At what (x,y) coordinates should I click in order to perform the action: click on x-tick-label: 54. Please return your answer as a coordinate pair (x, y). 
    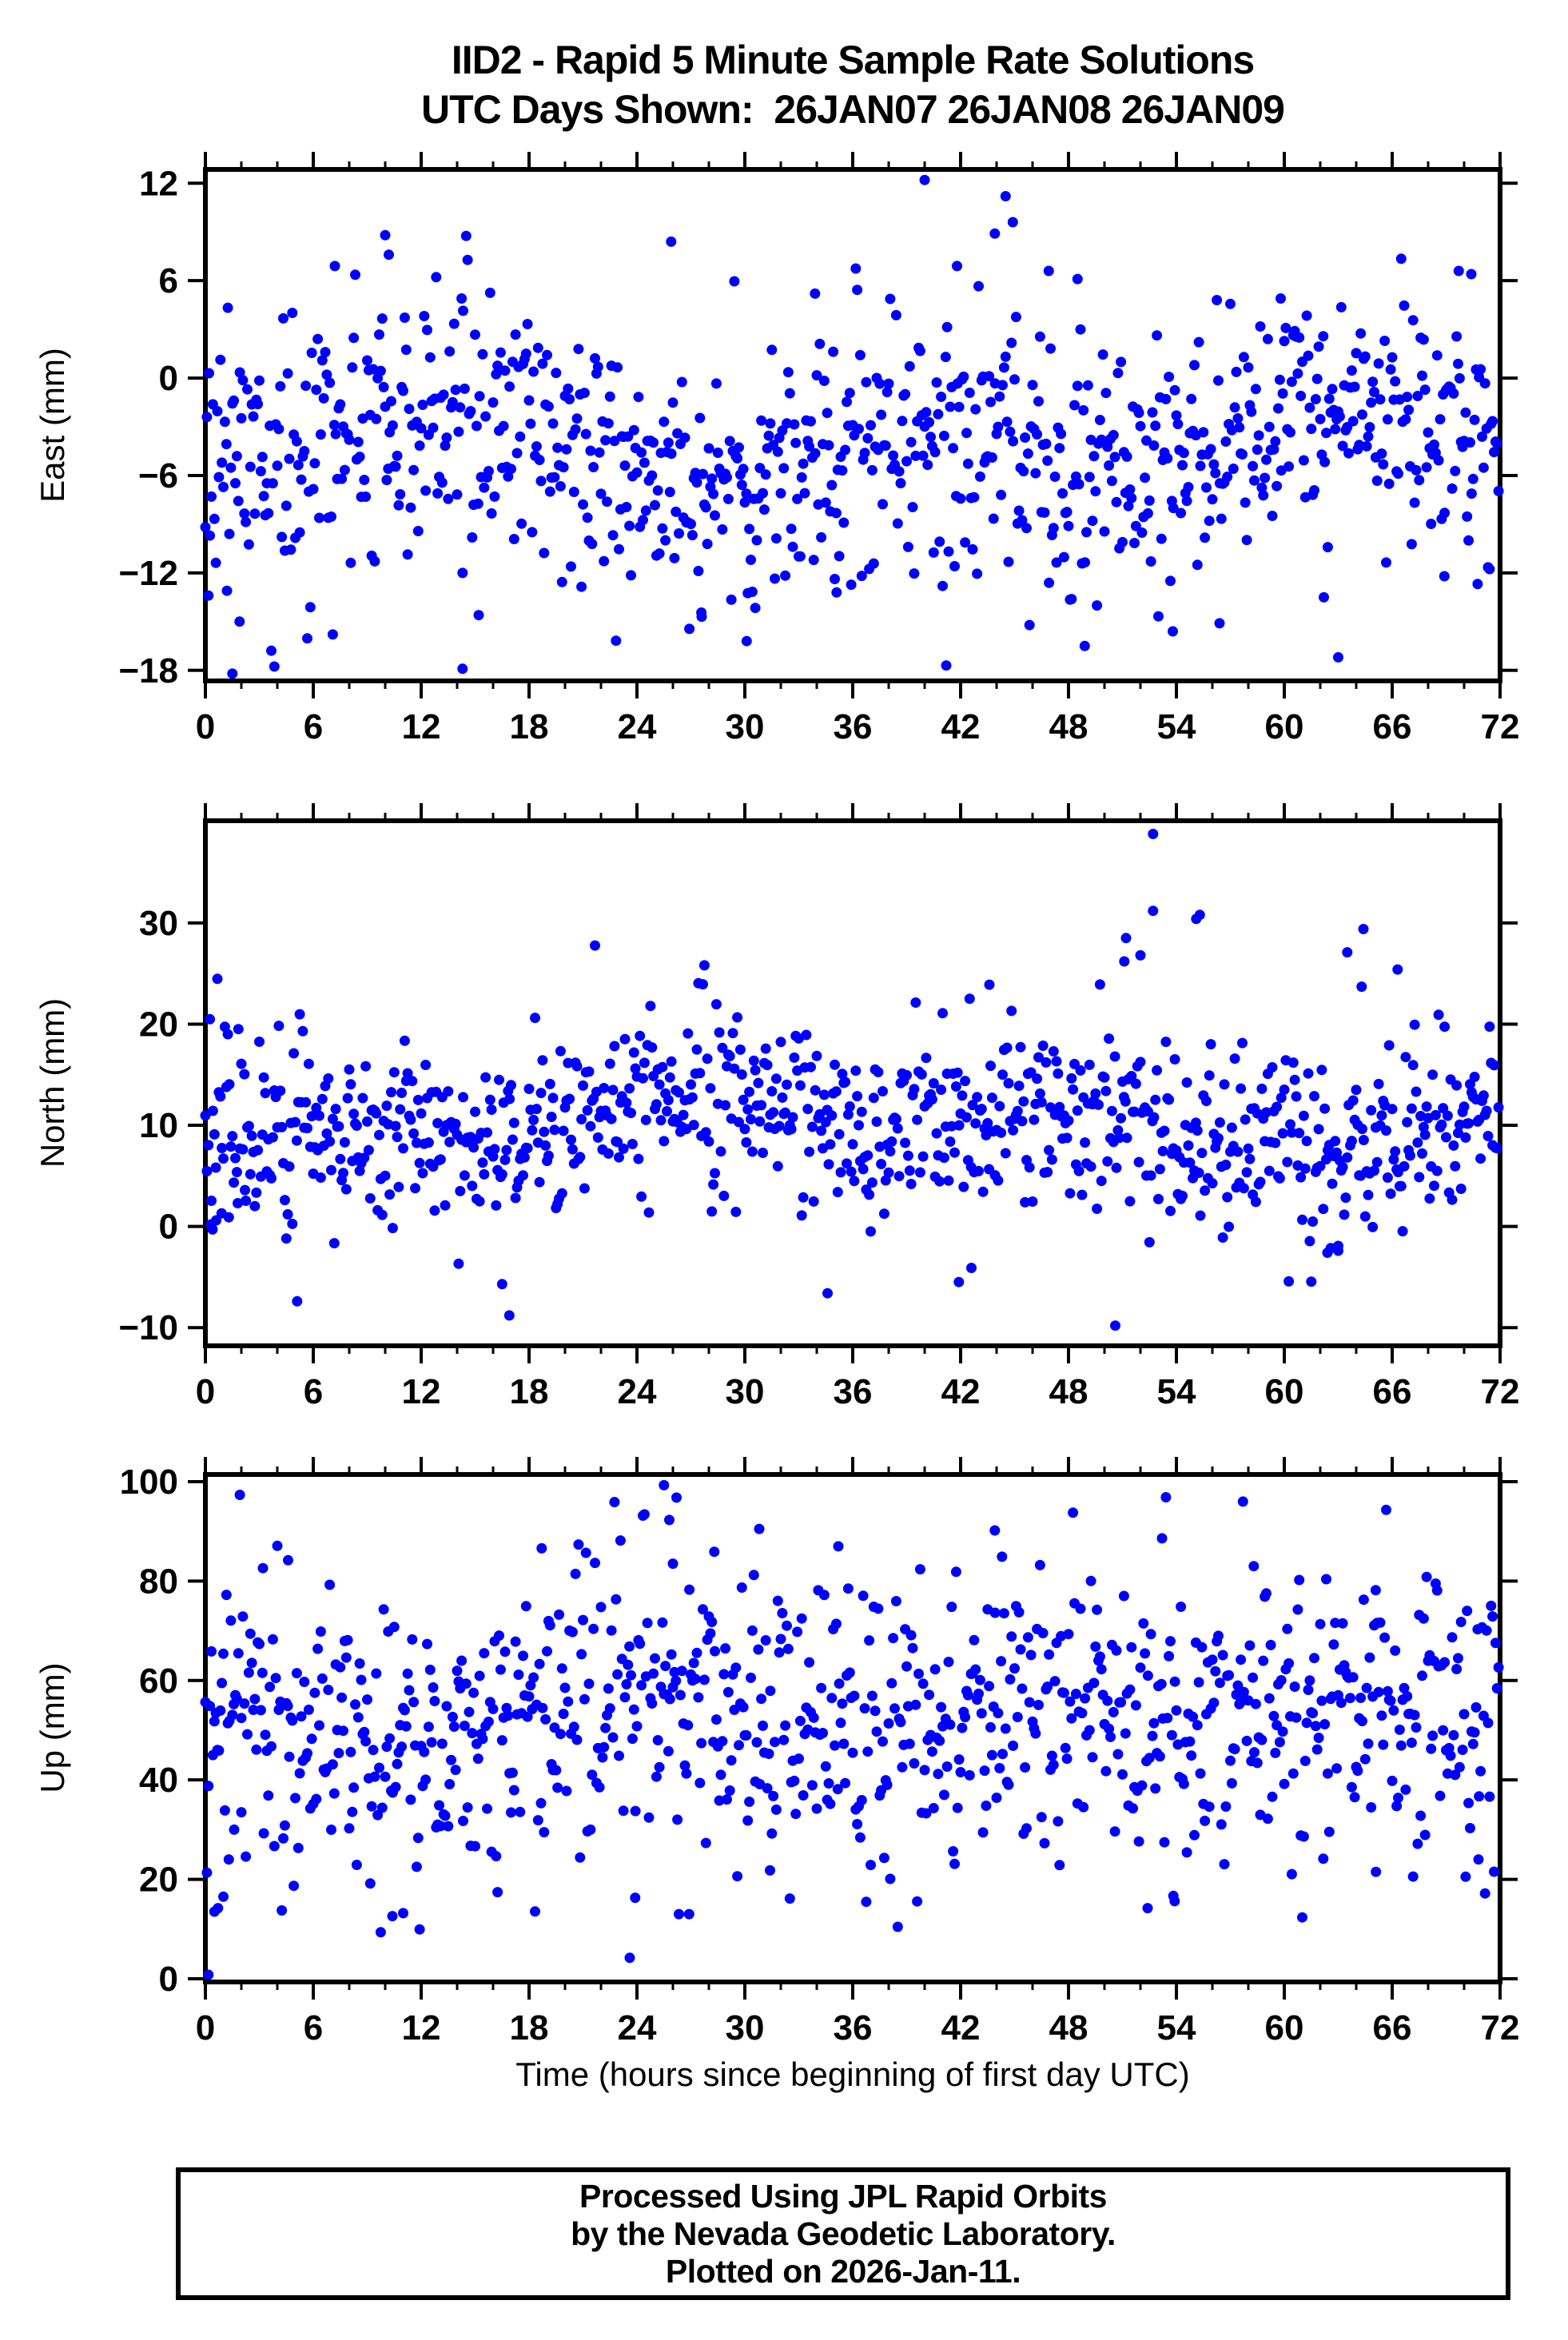
    Looking at the image, I should click on (1176, 1391).